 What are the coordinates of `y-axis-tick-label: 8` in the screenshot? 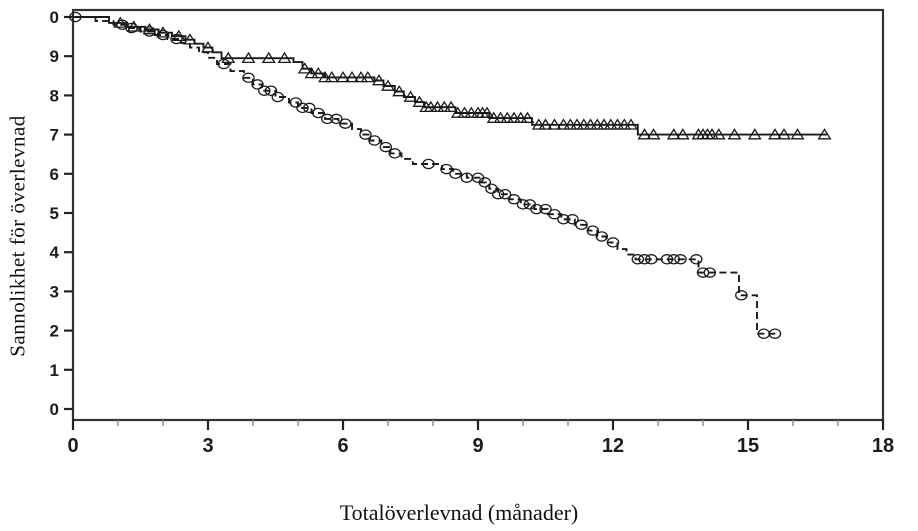 It's located at (54, 95).